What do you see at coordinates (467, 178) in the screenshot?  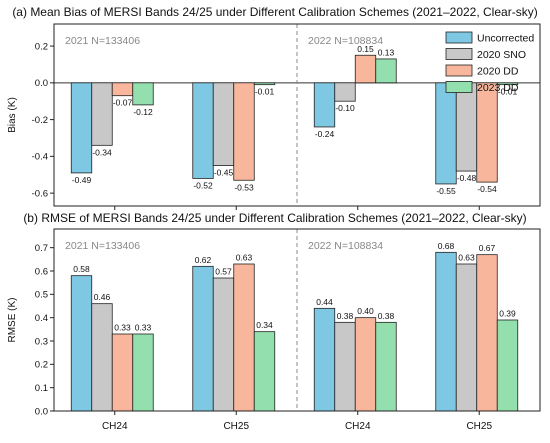 I see `data-label: -0.48` at bounding box center [467, 178].